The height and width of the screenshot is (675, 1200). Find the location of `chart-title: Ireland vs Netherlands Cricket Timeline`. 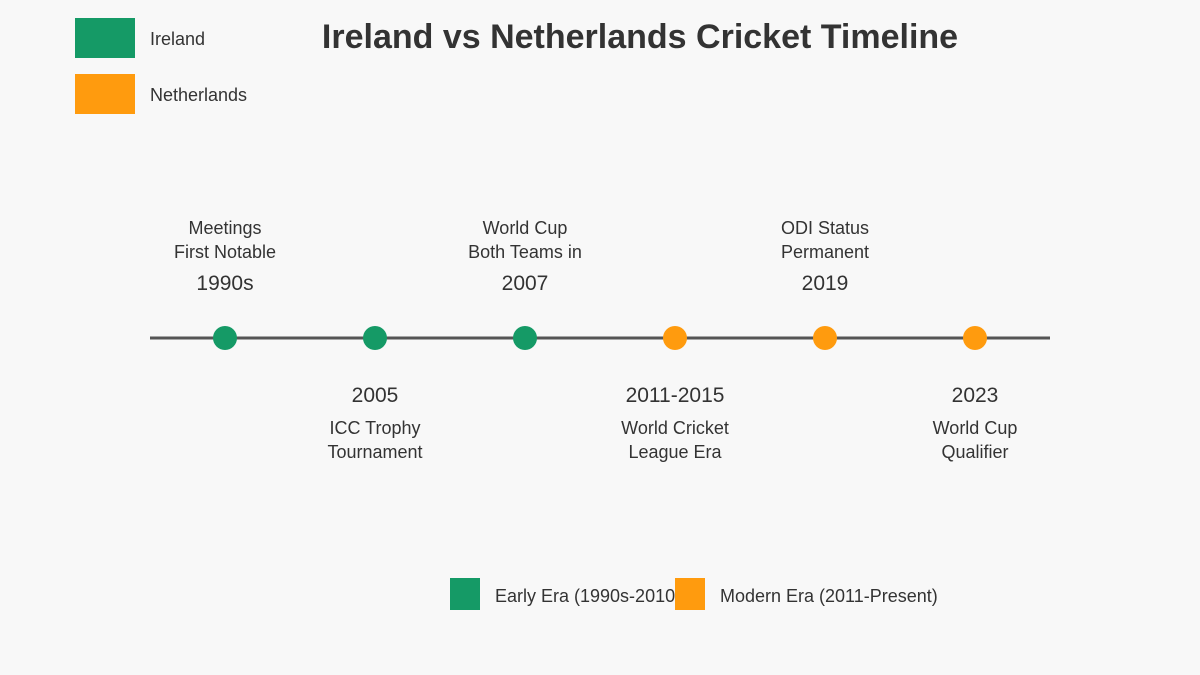

chart-title: Ireland vs Netherlands Cricket Timeline is located at coordinates (640, 37).